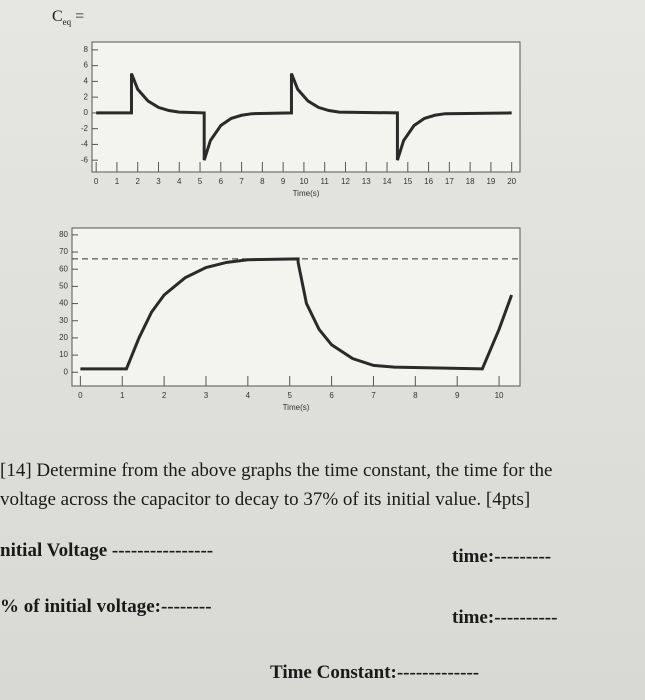  What do you see at coordinates (449, 181) in the screenshot?
I see `x-tick-label: 17` at bounding box center [449, 181].